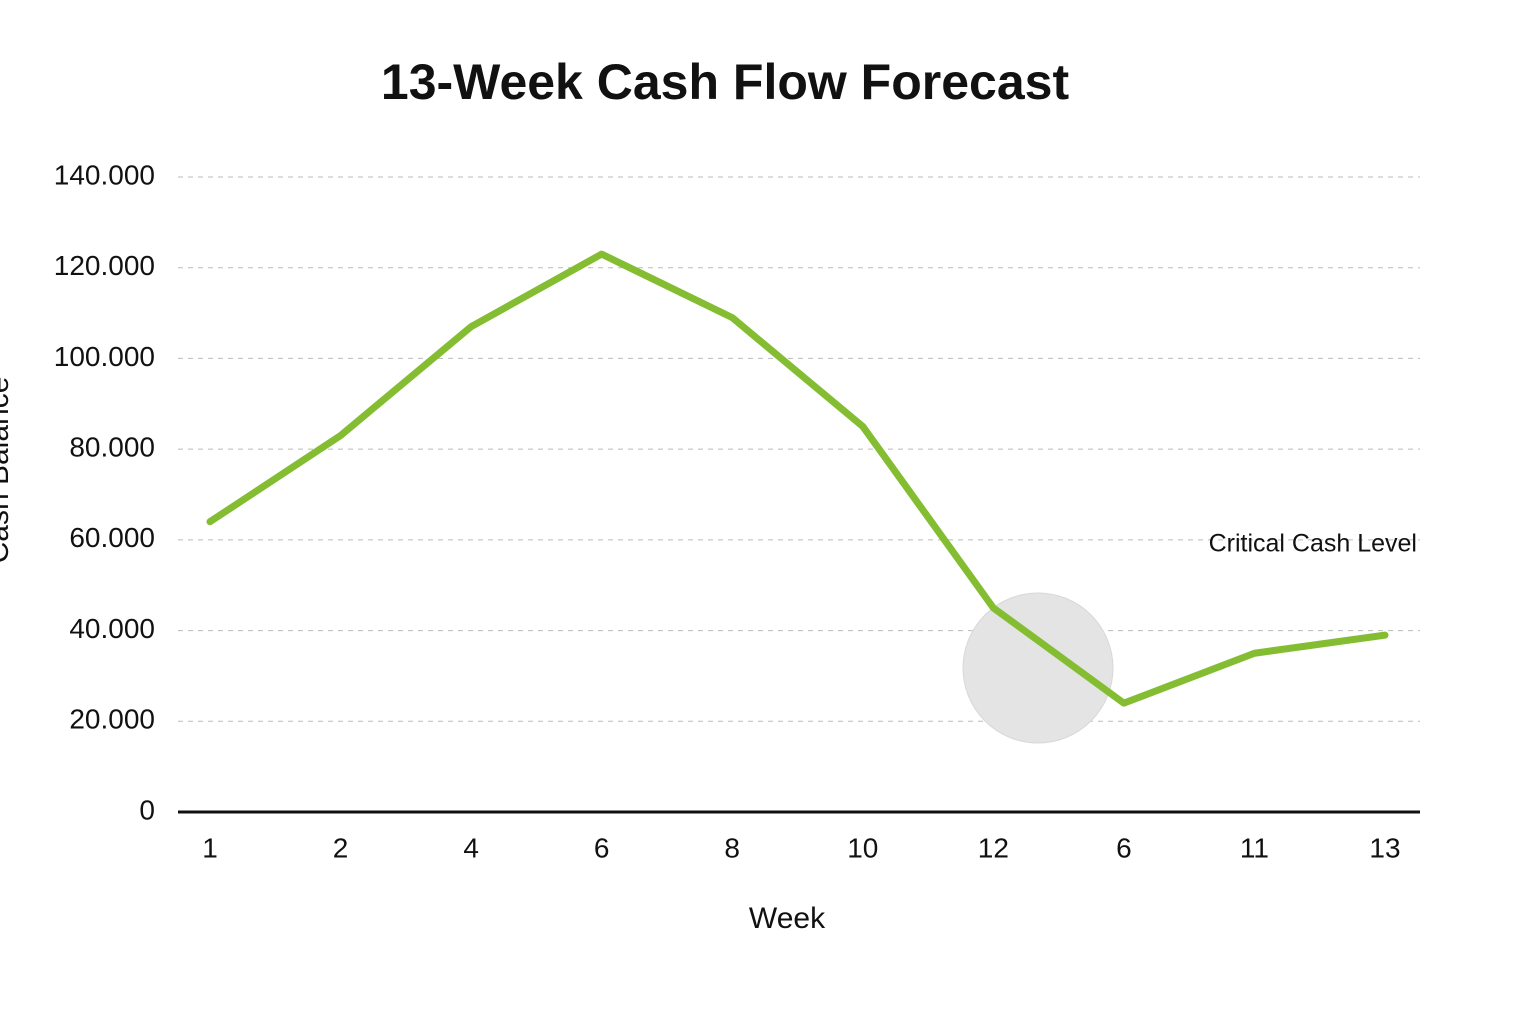  I want to click on x-tick-label: 4, so click(471, 847).